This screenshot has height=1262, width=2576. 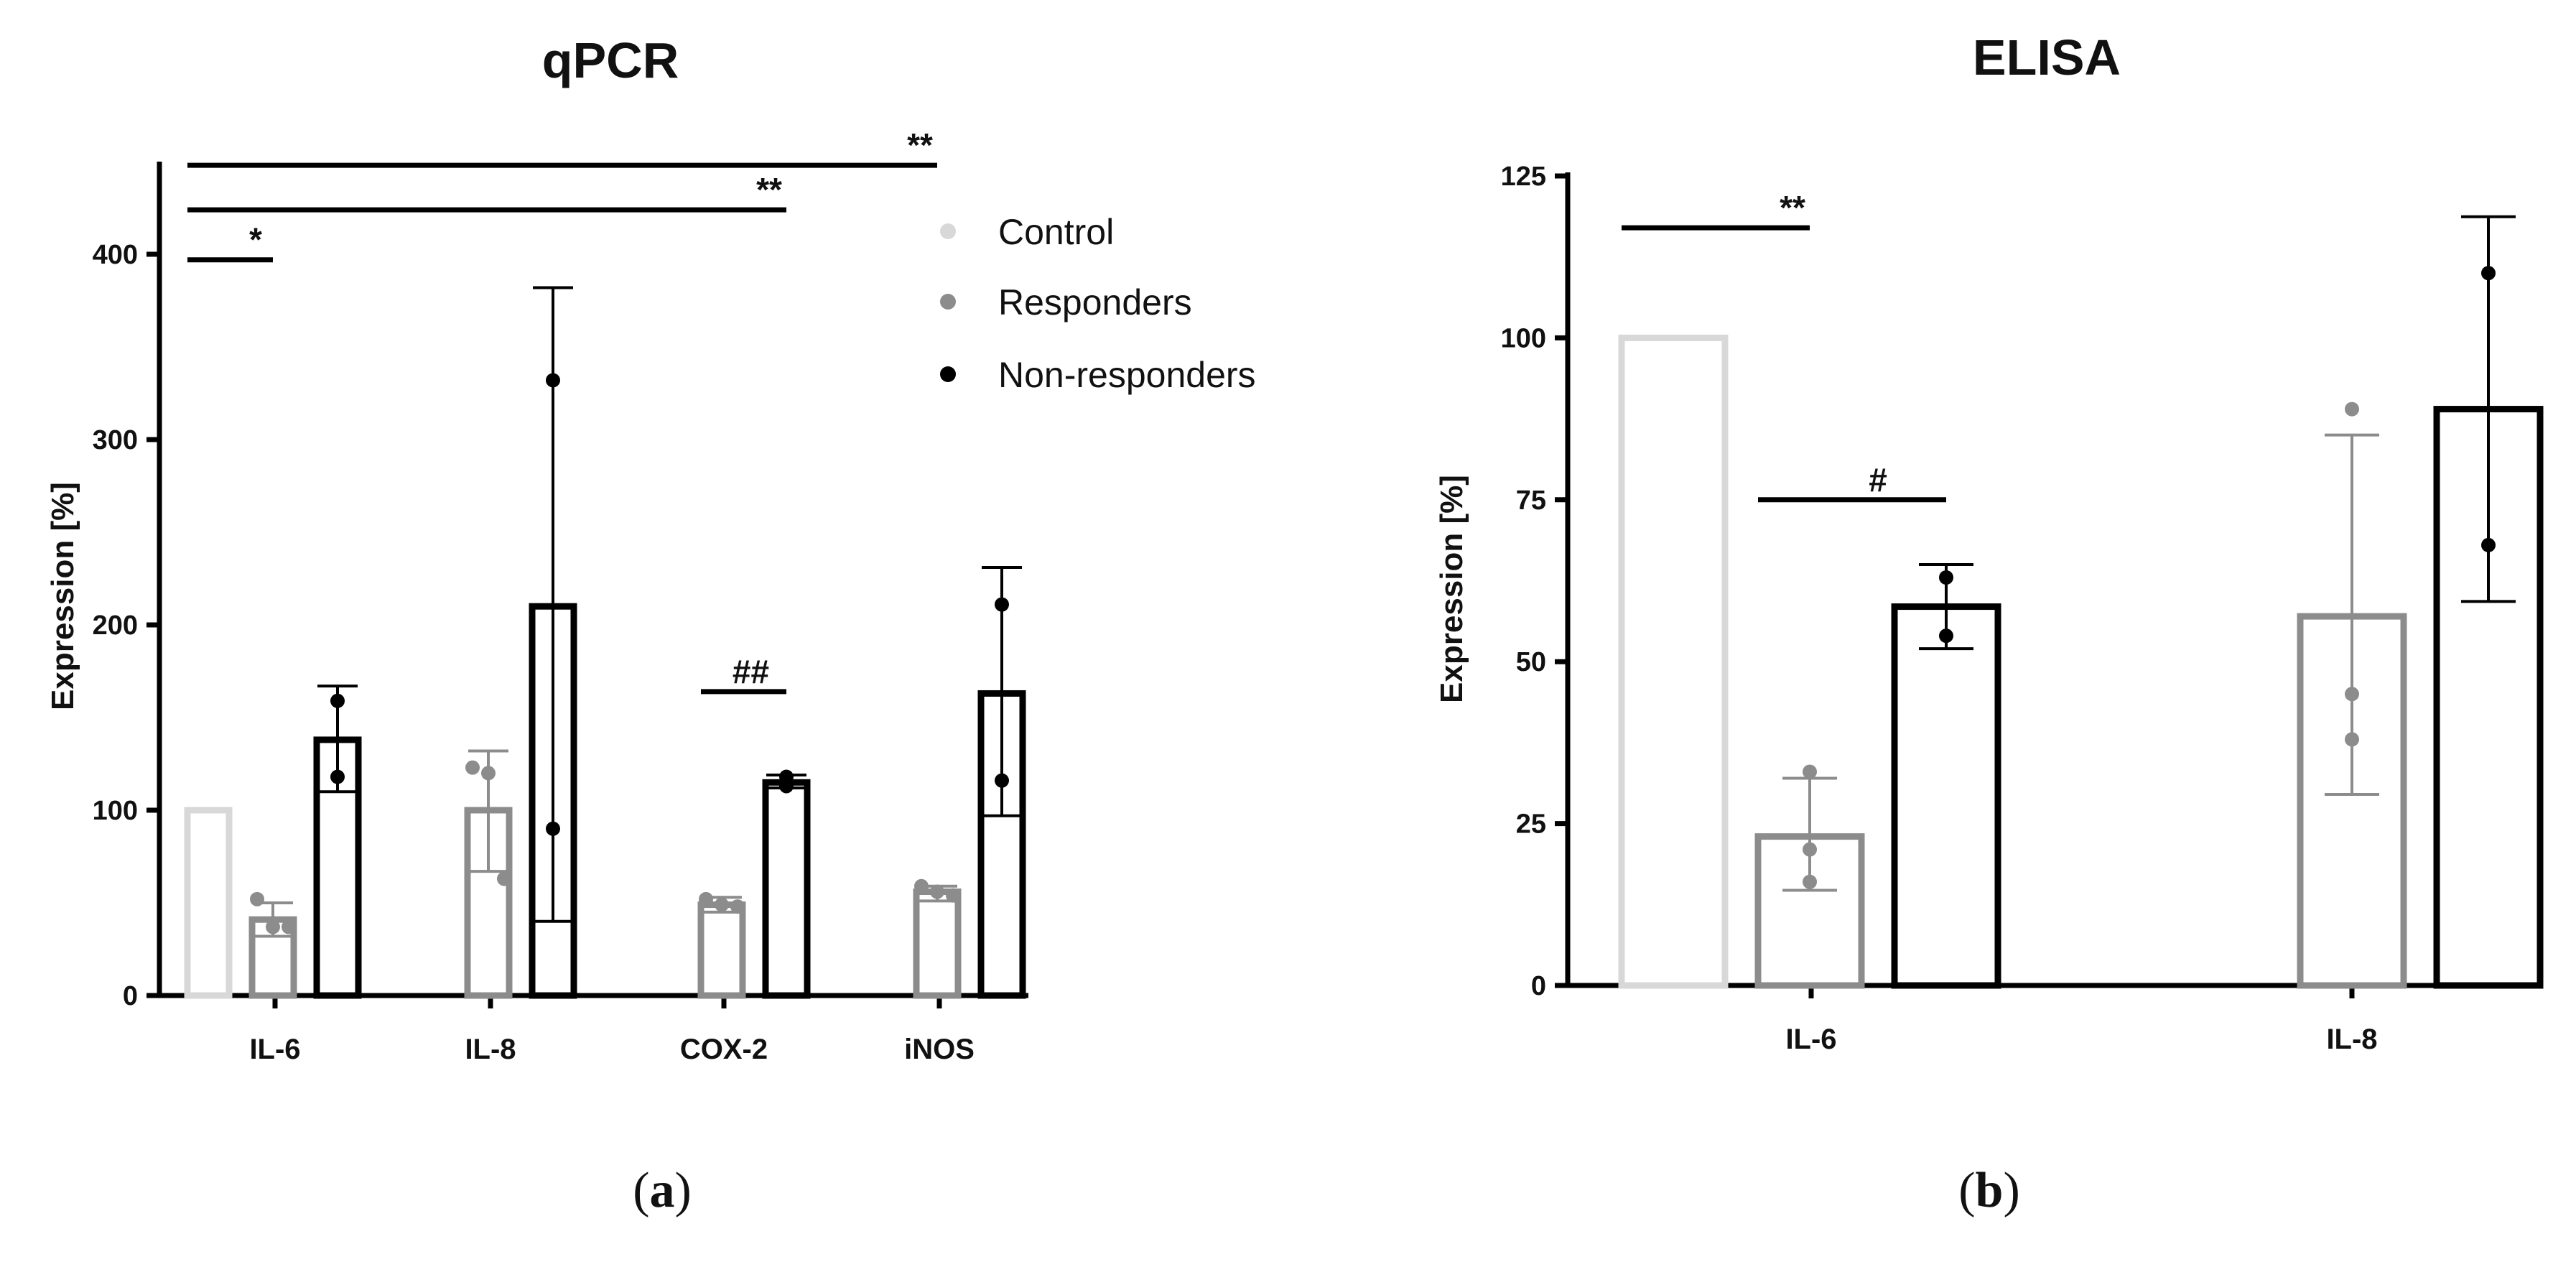 I want to click on panel-label-a: (a), so click(x=662, y=1190).